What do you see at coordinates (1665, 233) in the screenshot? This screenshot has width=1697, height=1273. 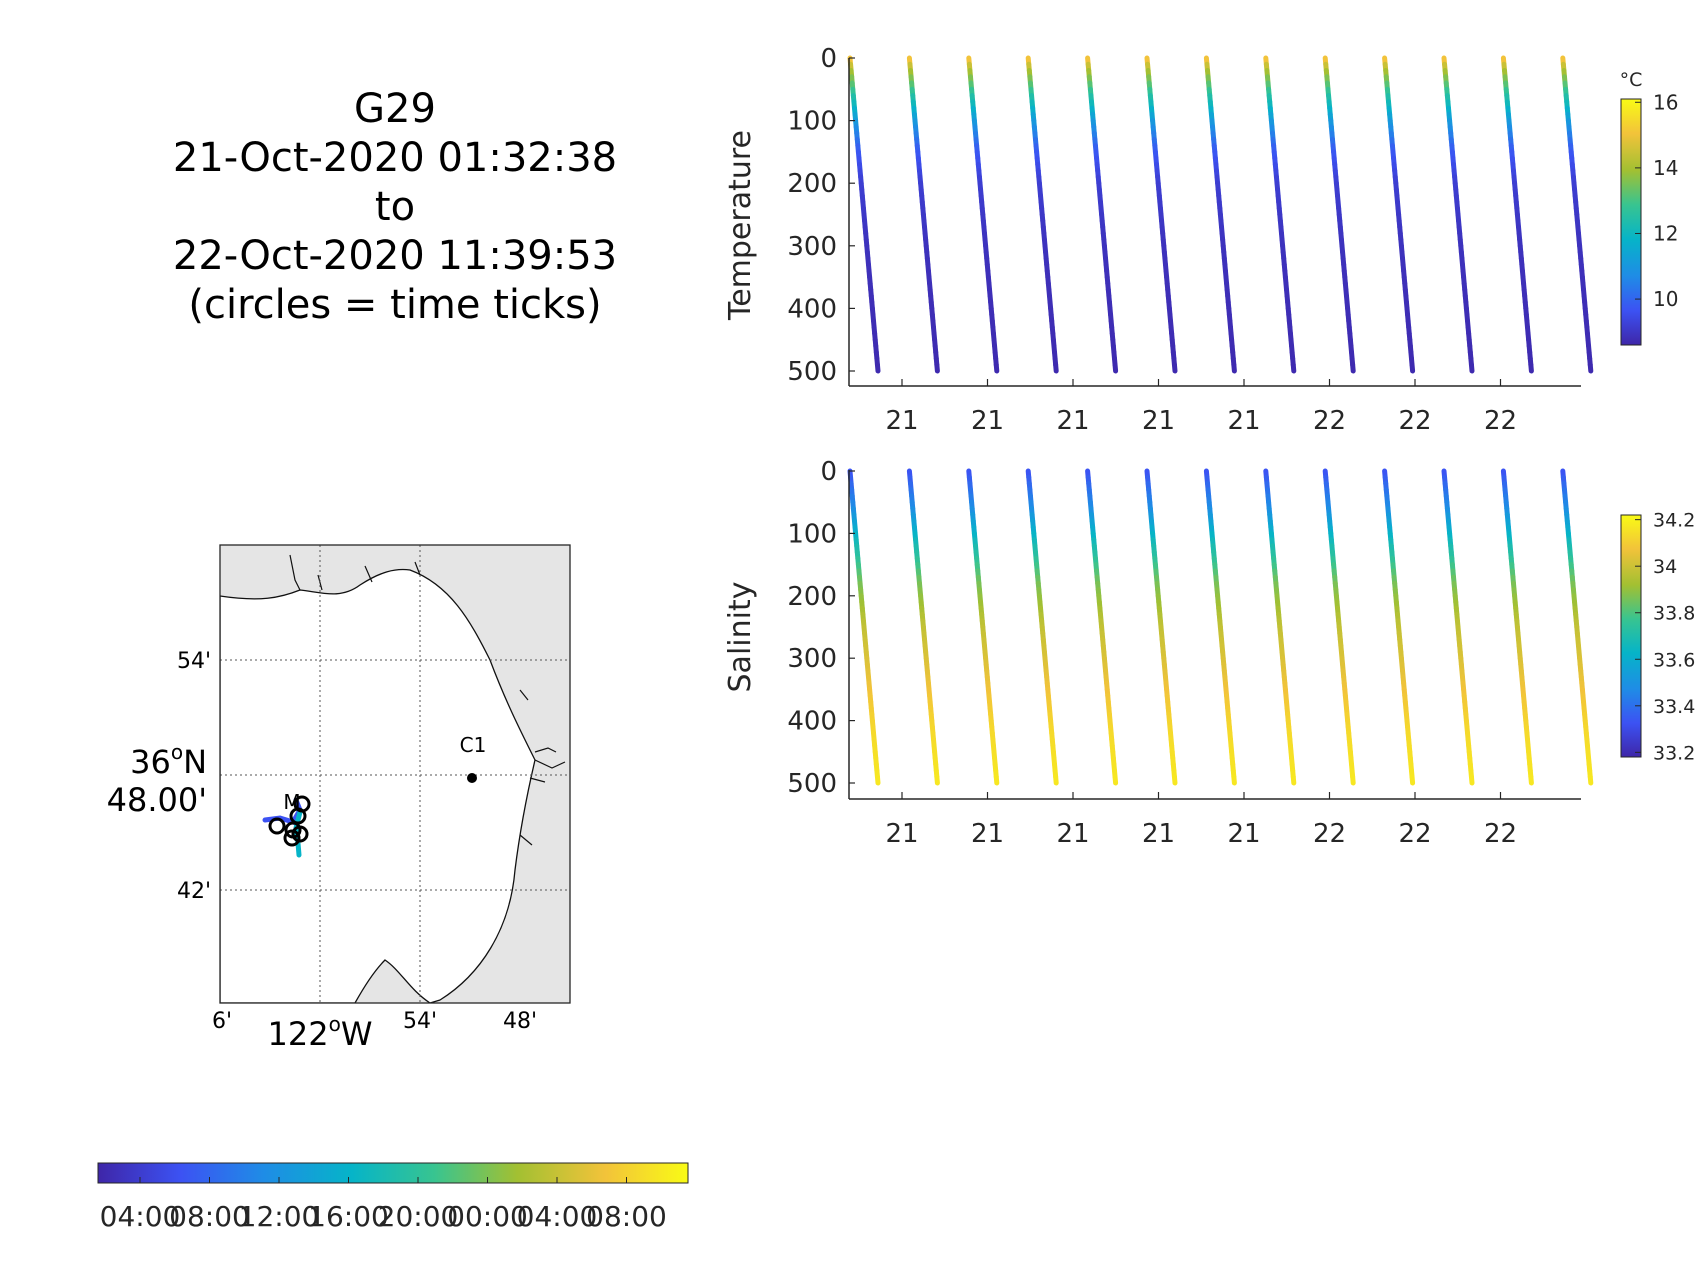 I see `colorbar-tick-label: 12` at bounding box center [1665, 233].